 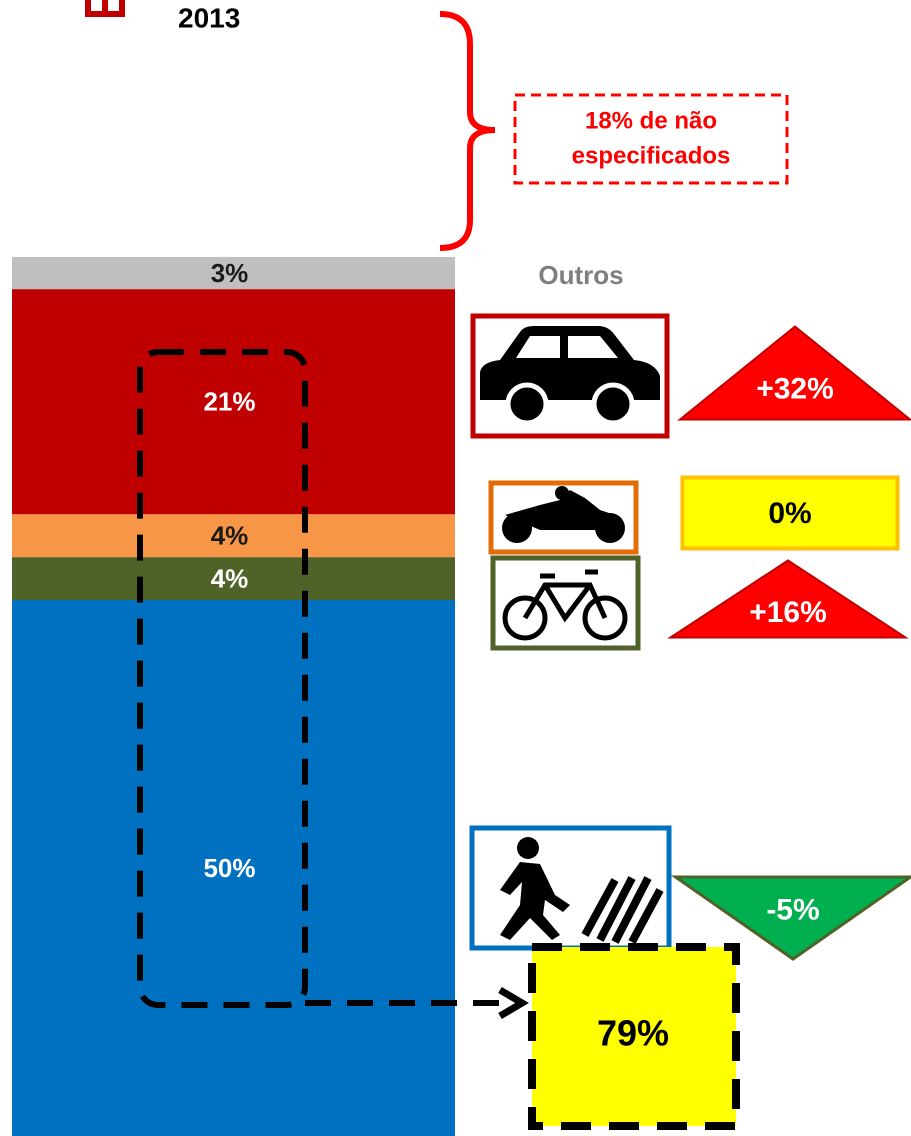 What do you see at coordinates (467, 131) in the screenshot?
I see `brace` at bounding box center [467, 131].